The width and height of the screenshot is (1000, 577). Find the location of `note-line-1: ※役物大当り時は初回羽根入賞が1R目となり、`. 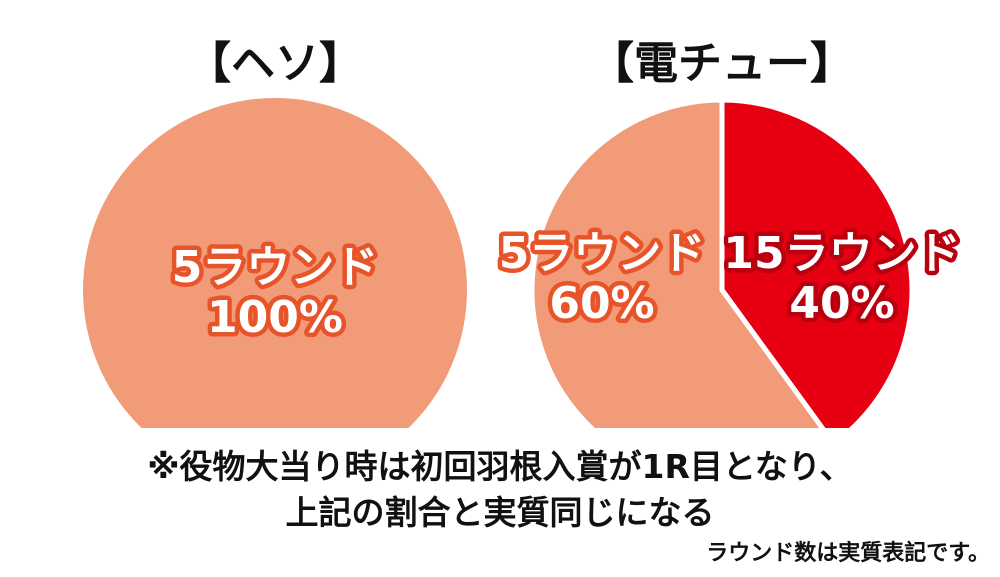

note-line-1: ※役物大当り時は初回羽根入賞が1R目となり、 is located at coordinates (499, 466).